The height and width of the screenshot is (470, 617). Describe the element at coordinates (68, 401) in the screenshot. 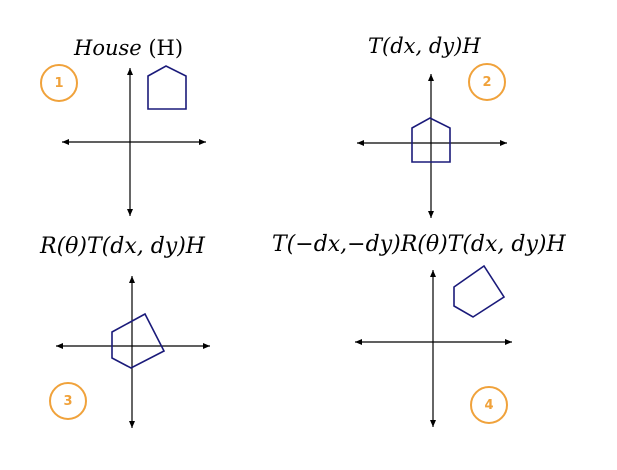

I see `panel-3-number-badge: 3` at that location.